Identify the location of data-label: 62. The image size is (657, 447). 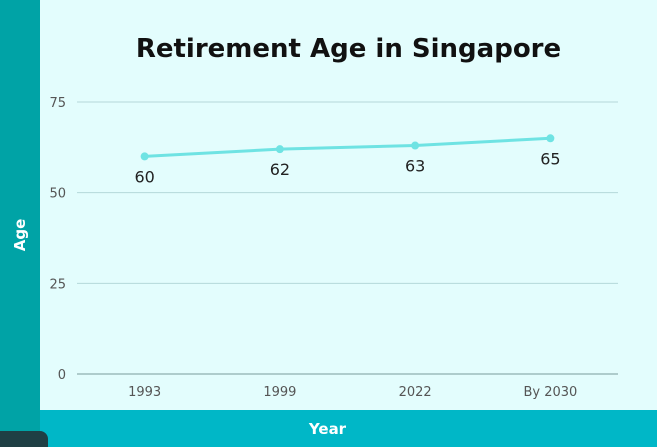
(280, 169).